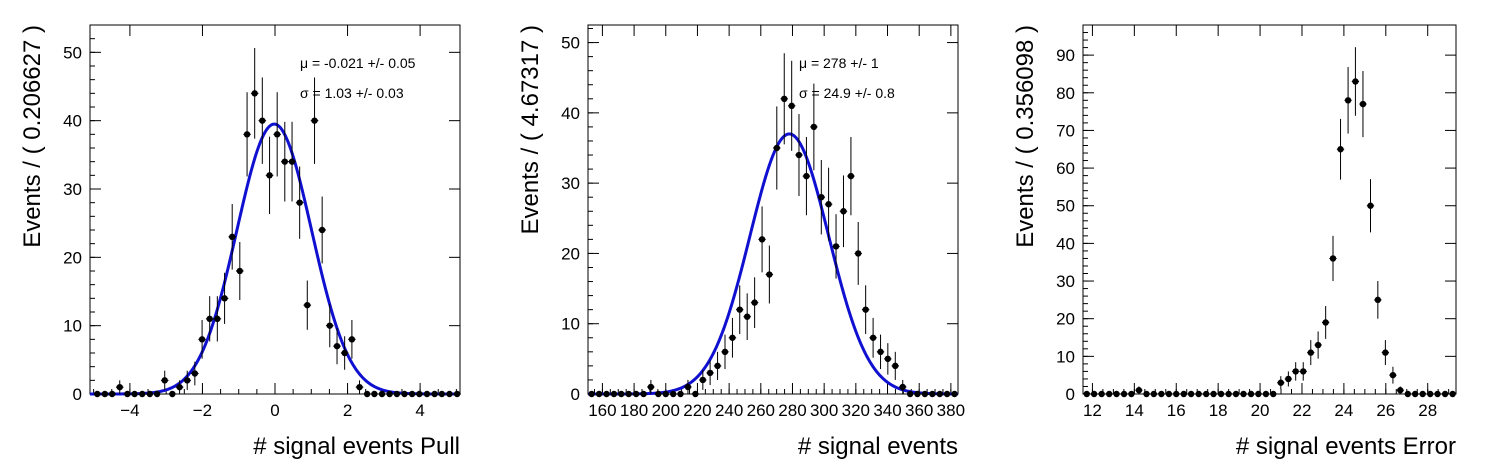 The image size is (1496, 472). I want to click on y-tick-label: 70, so click(1065, 130).